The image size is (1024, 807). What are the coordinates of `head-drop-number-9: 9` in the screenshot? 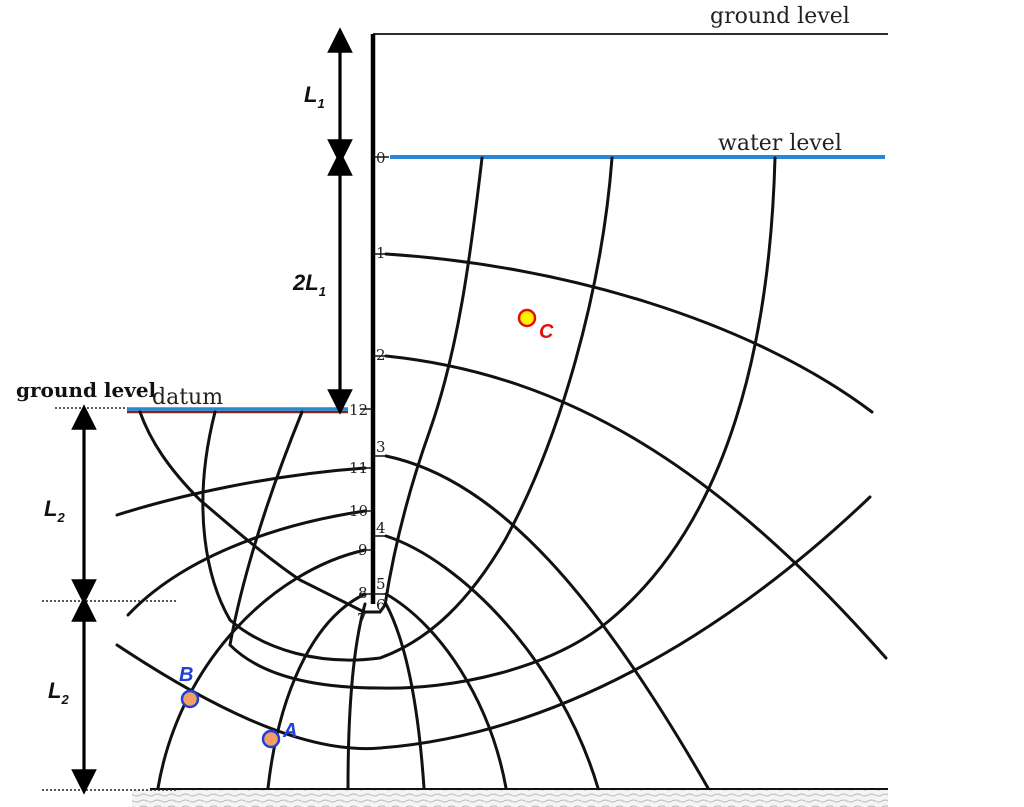 It's located at (363, 550).